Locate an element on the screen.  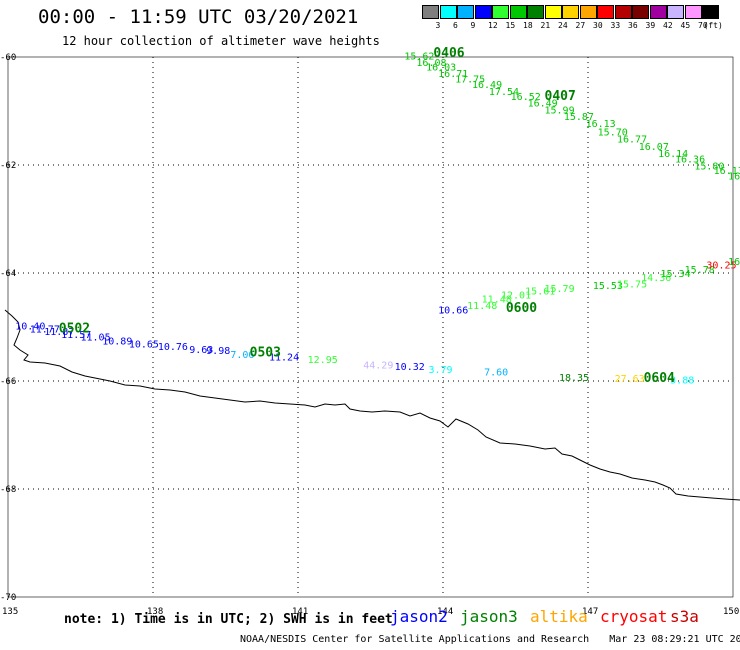
swh-value-label: 11.77 is located at coordinates (45, 329).